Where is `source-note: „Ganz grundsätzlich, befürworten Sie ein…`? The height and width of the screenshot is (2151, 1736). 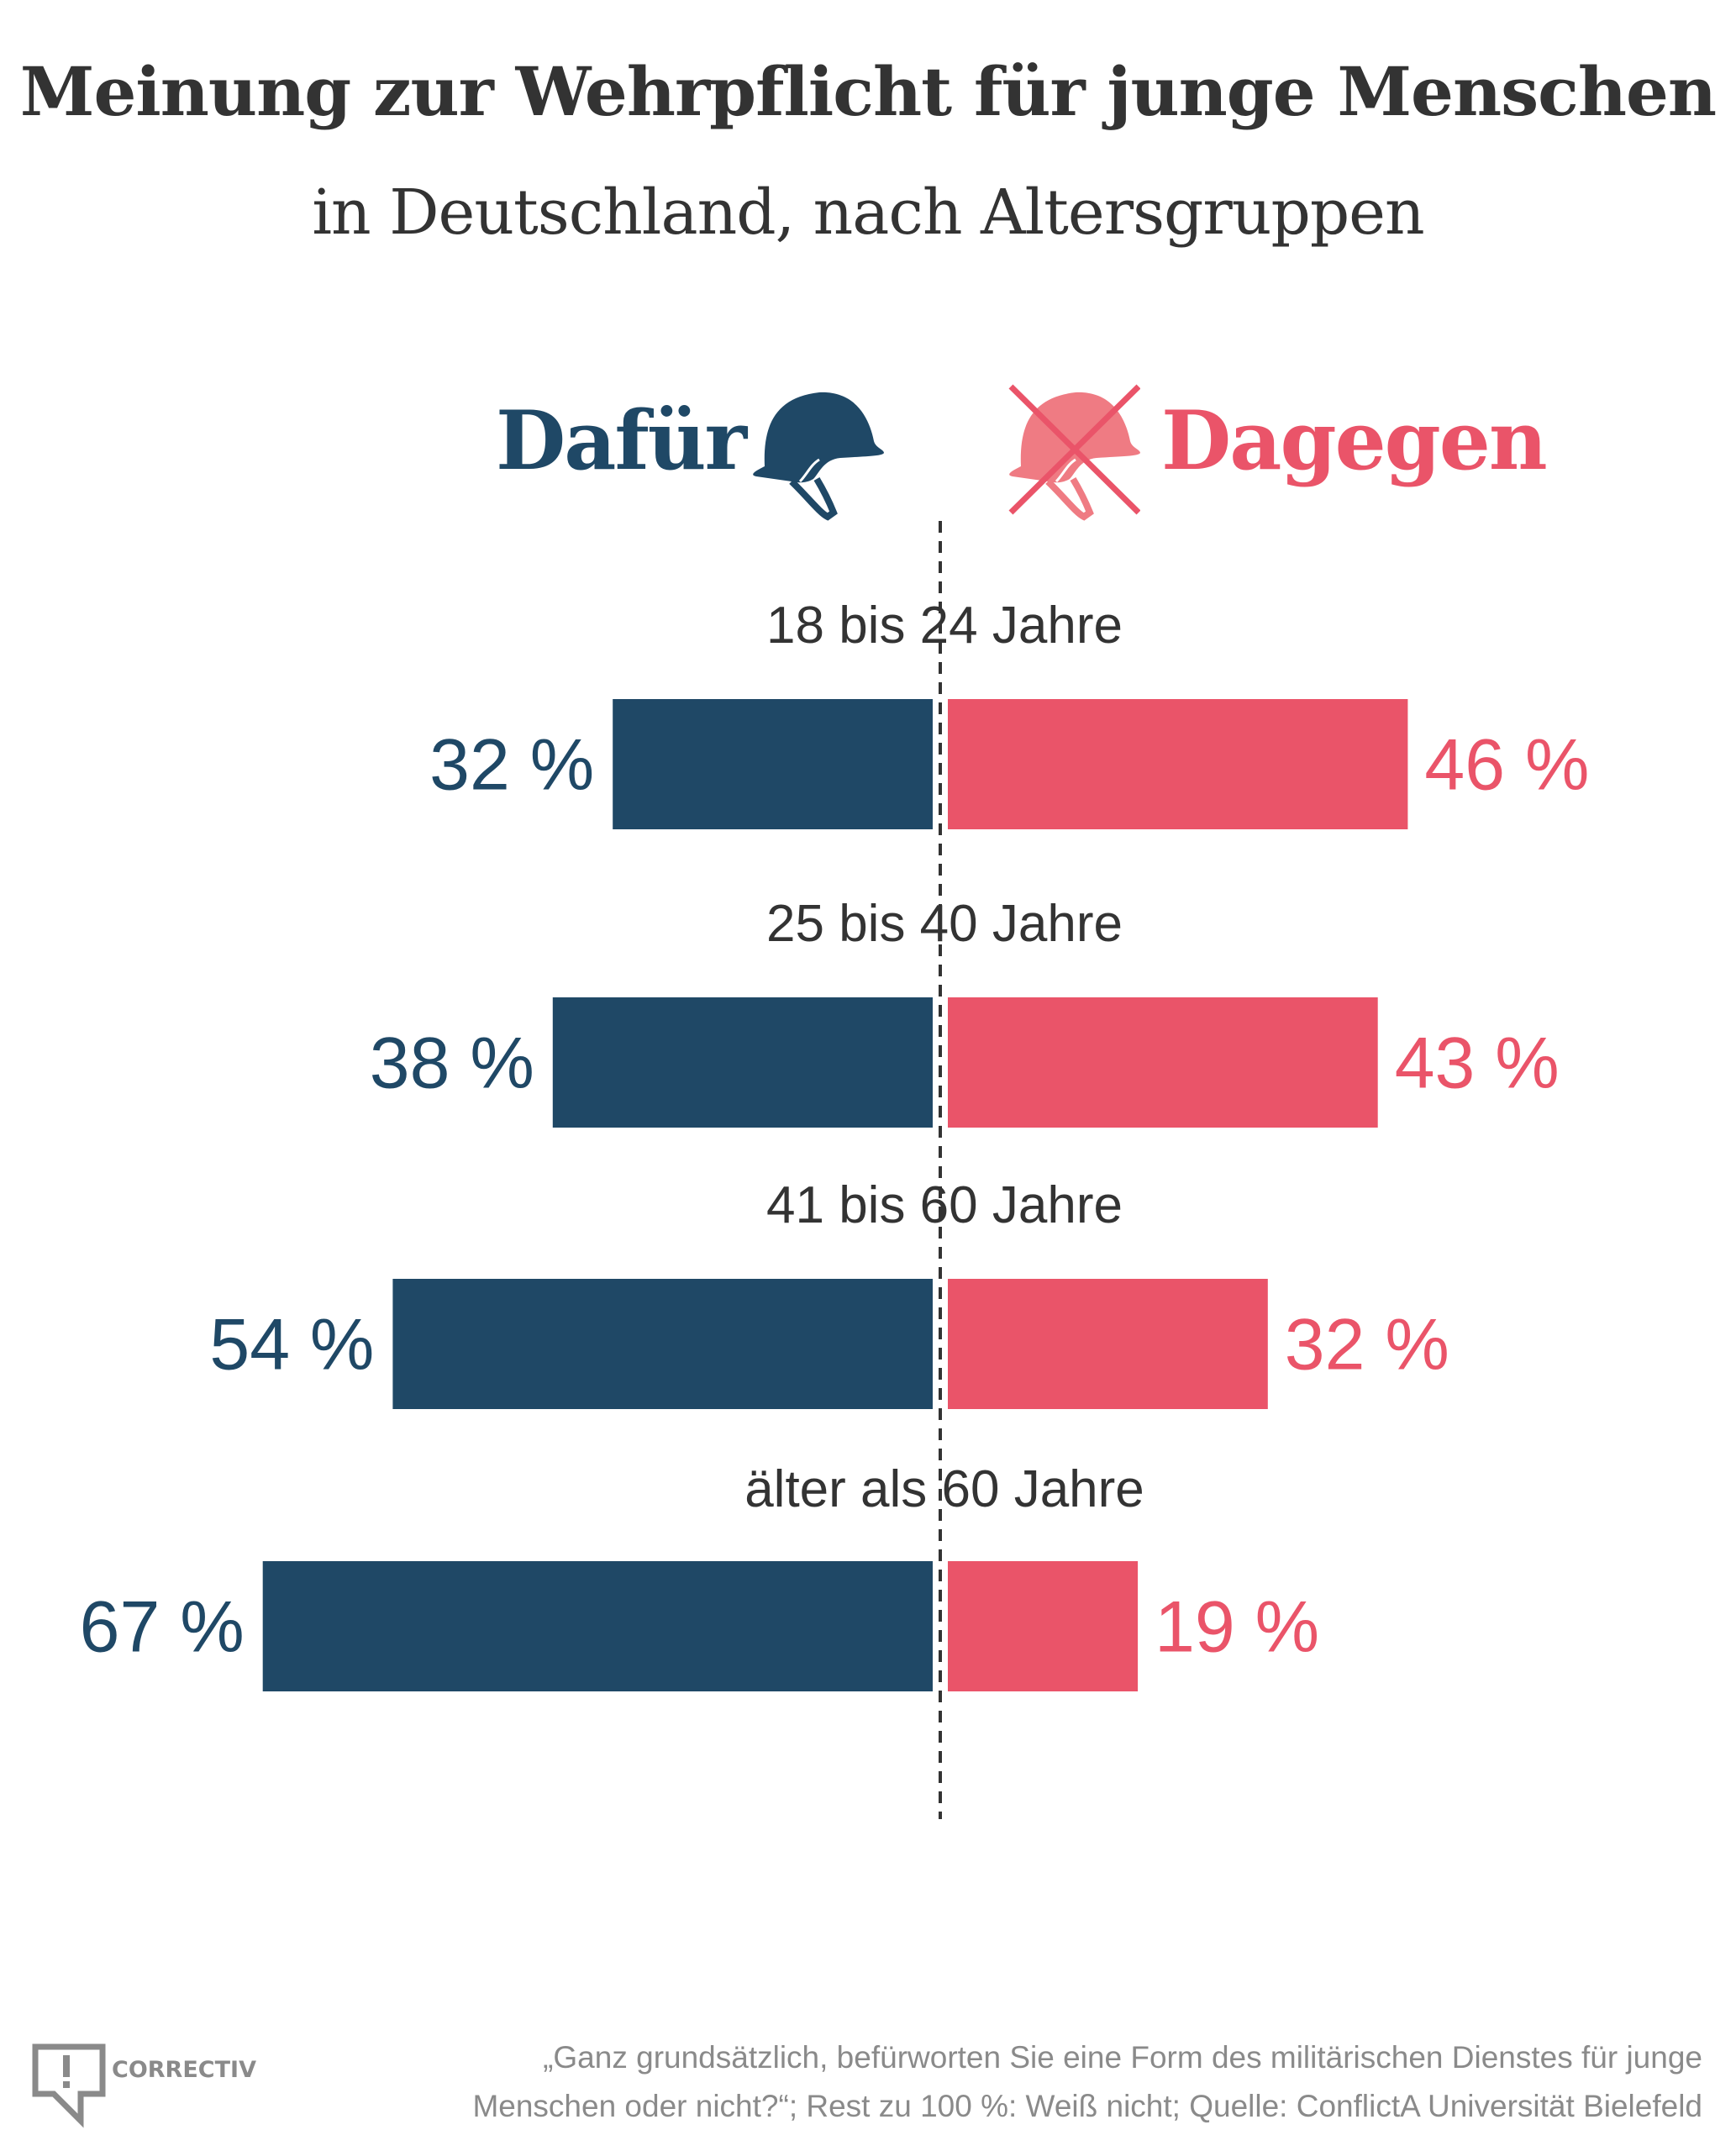
source-note: „Ganz grundsätzlich, befürworten Sie ein… is located at coordinates (980, 2082).